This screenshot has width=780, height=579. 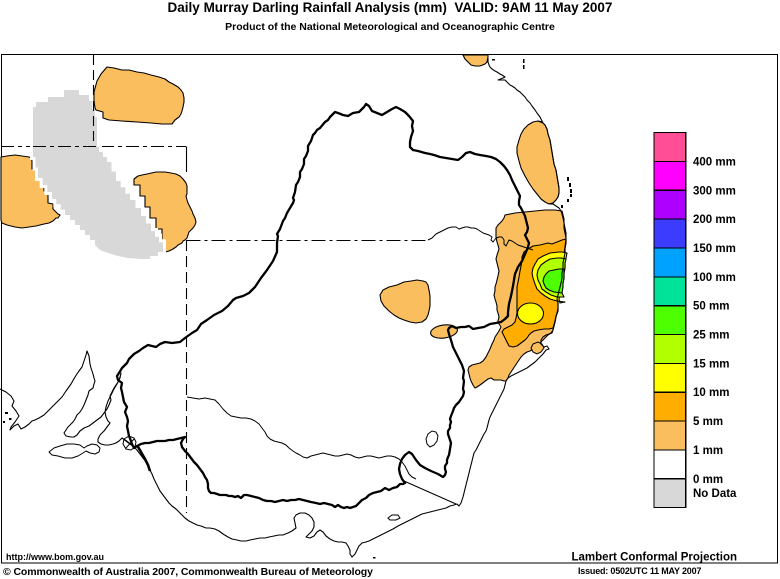 What do you see at coordinates (714, 278) in the screenshot?
I see `svg-text: 100 mm` at bounding box center [714, 278].